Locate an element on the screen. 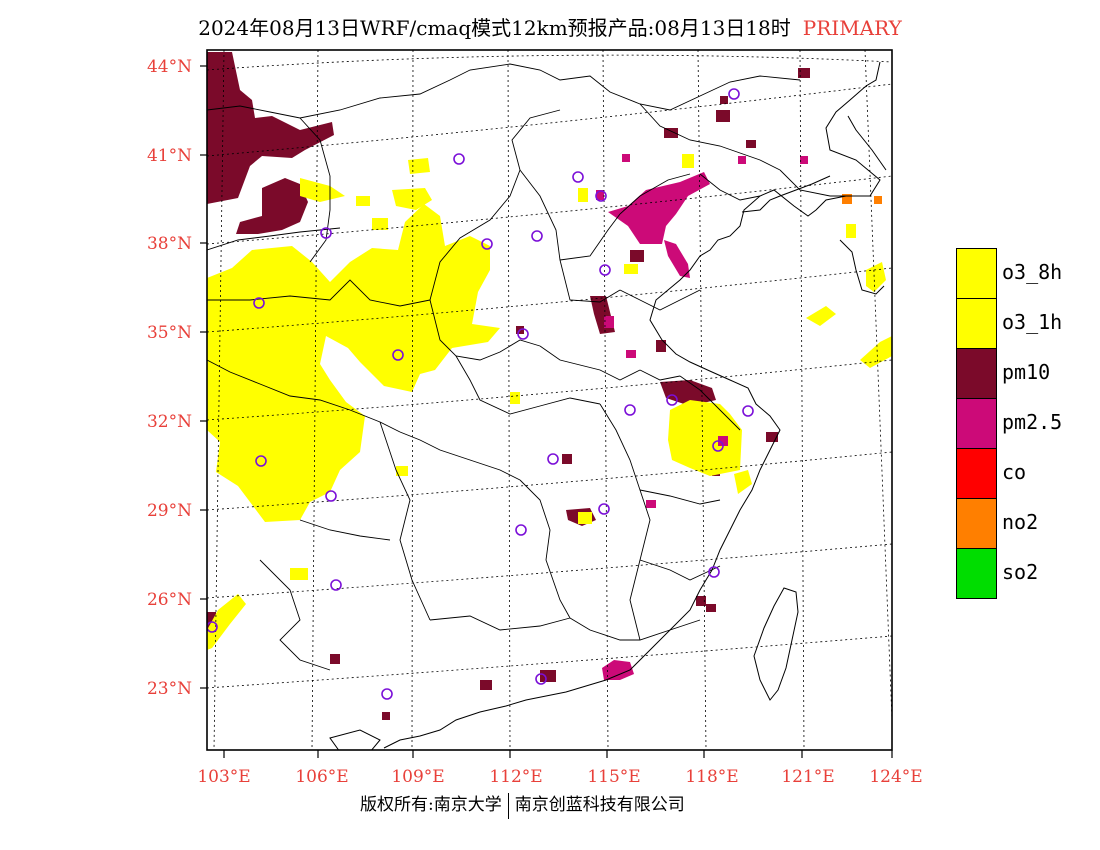 Image resolution: width=1100 pixels, height=850 pixels. latitude-labels: 44°N 41°N 38°N 35°N 32°N 29°N 26°N 23°N is located at coordinates (169, 378).